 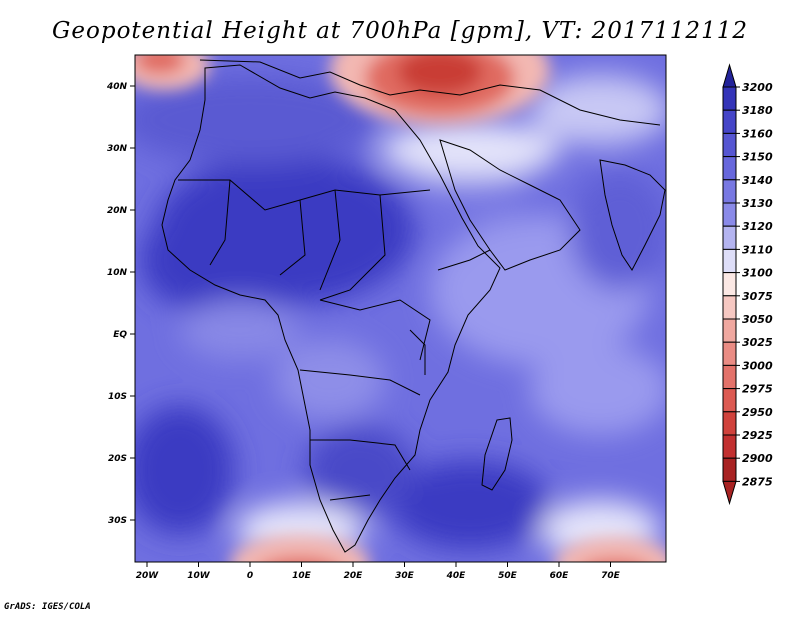 I want to click on colorbar-label: 2875, so click(x=757, y=481).